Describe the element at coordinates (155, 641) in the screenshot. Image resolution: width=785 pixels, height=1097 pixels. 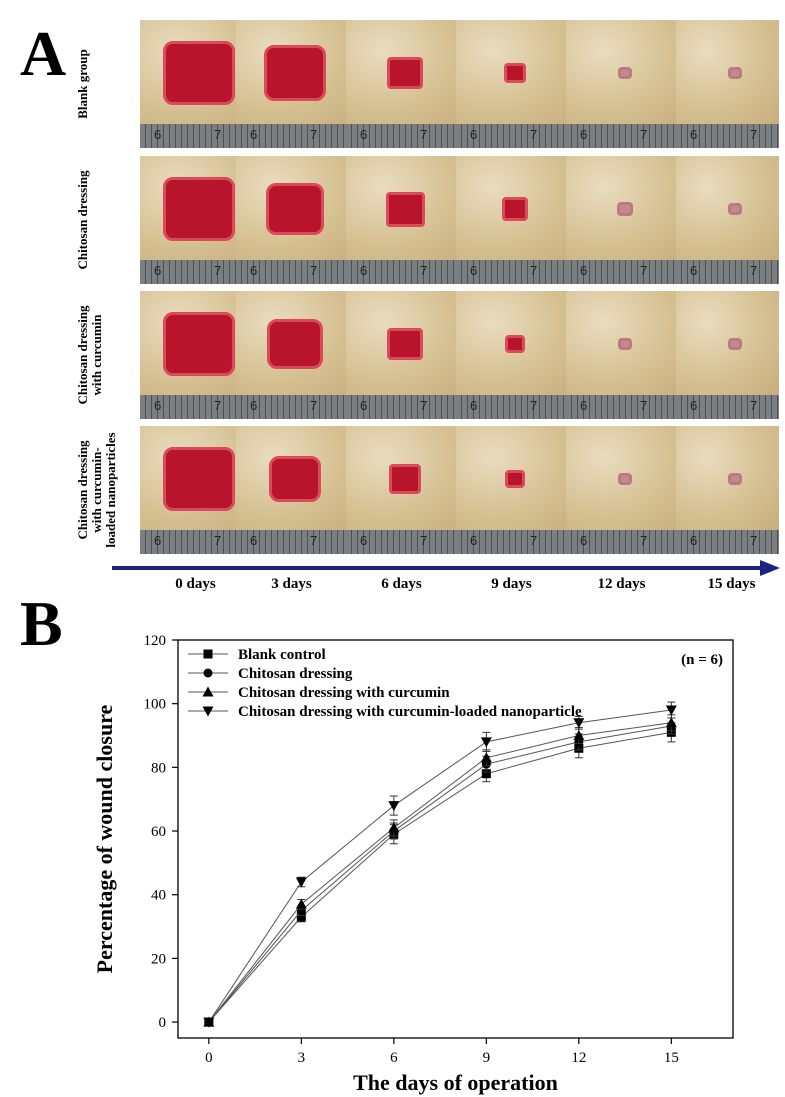
I see `y-tick-label: 120` at that location.